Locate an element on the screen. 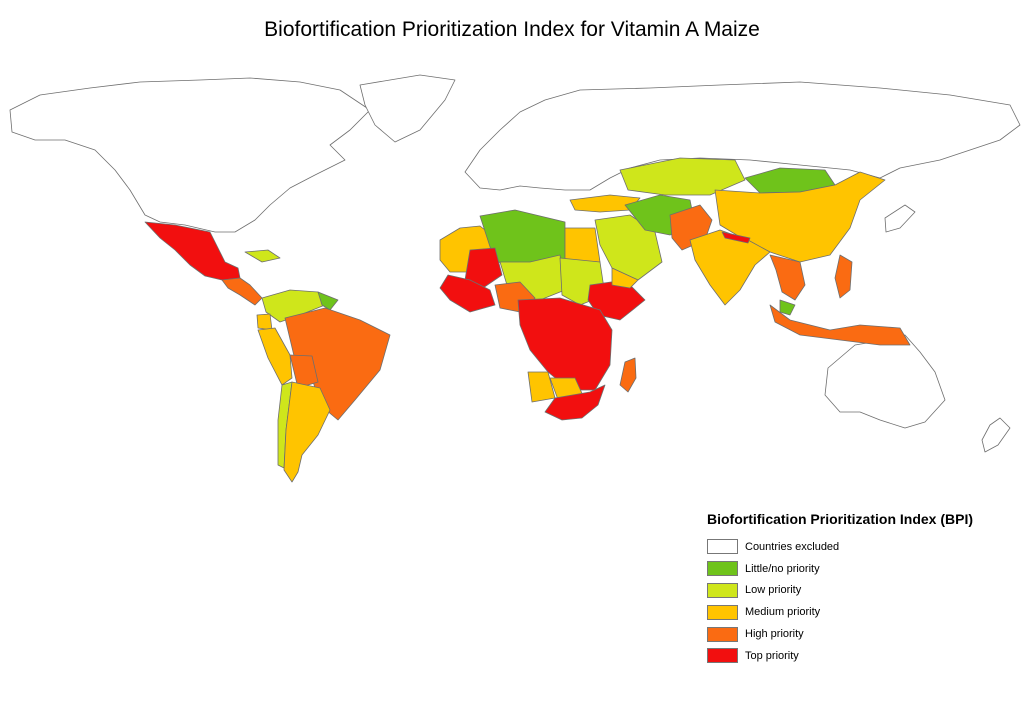 The image size is (1024, 712). region-angola is located at coordinates (541, 387).